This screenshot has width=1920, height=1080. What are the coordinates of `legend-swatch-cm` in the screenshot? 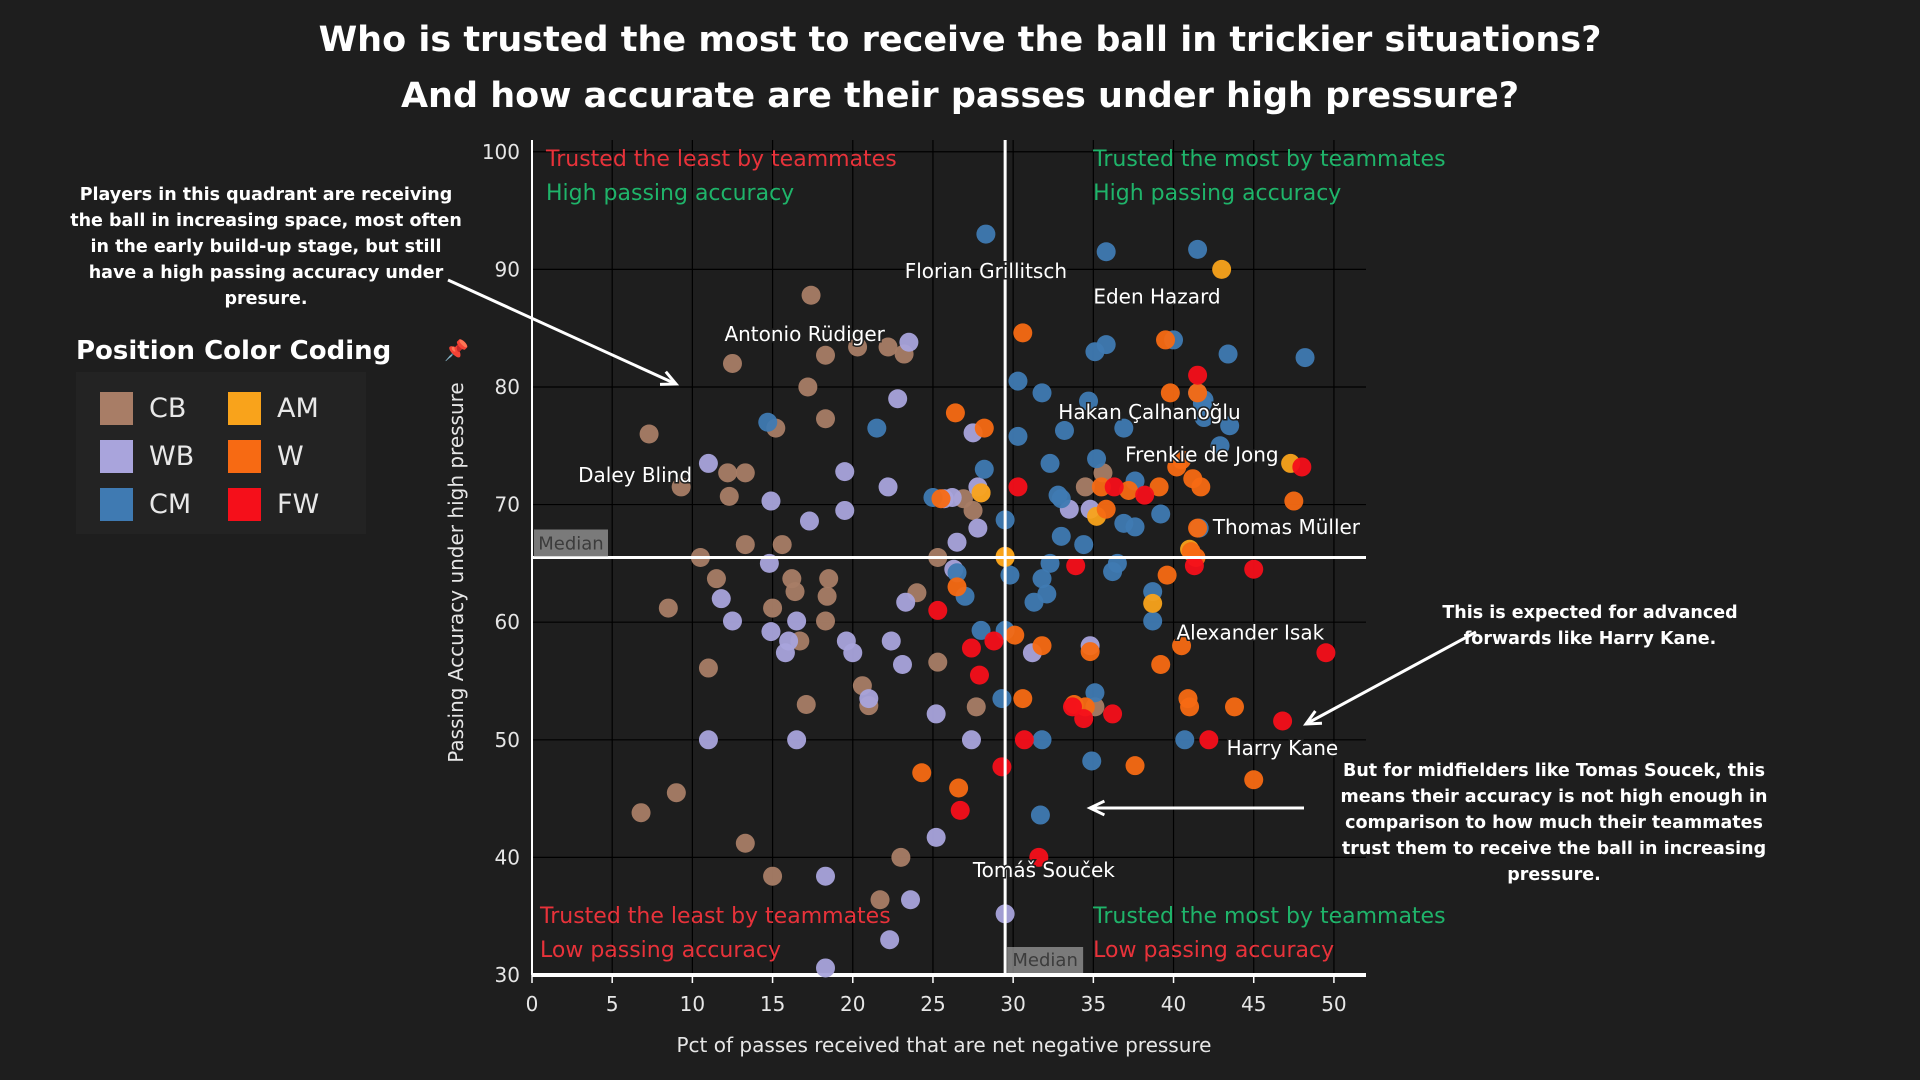 It's located at (116, 504).